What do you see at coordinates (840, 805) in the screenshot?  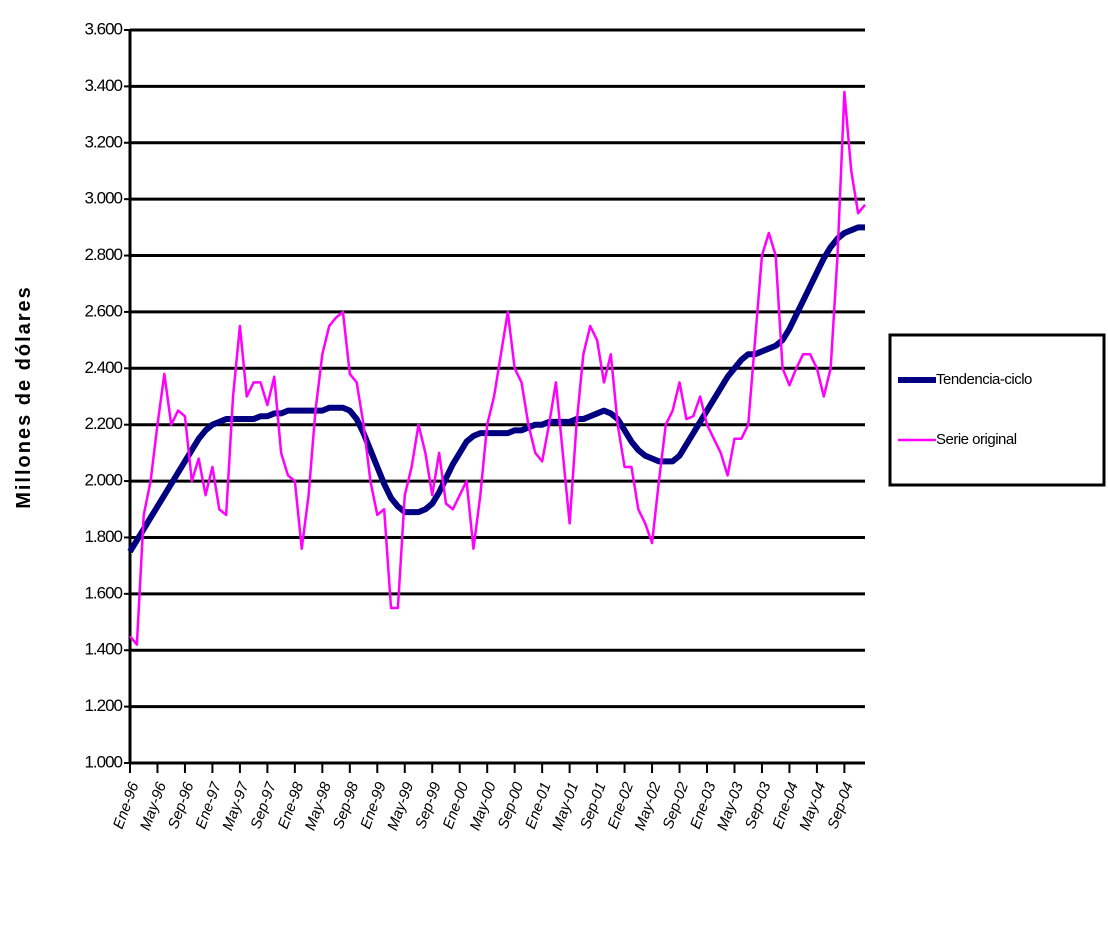 I see `x-tick-label: Sep-04` at bounding box center [840, 805].